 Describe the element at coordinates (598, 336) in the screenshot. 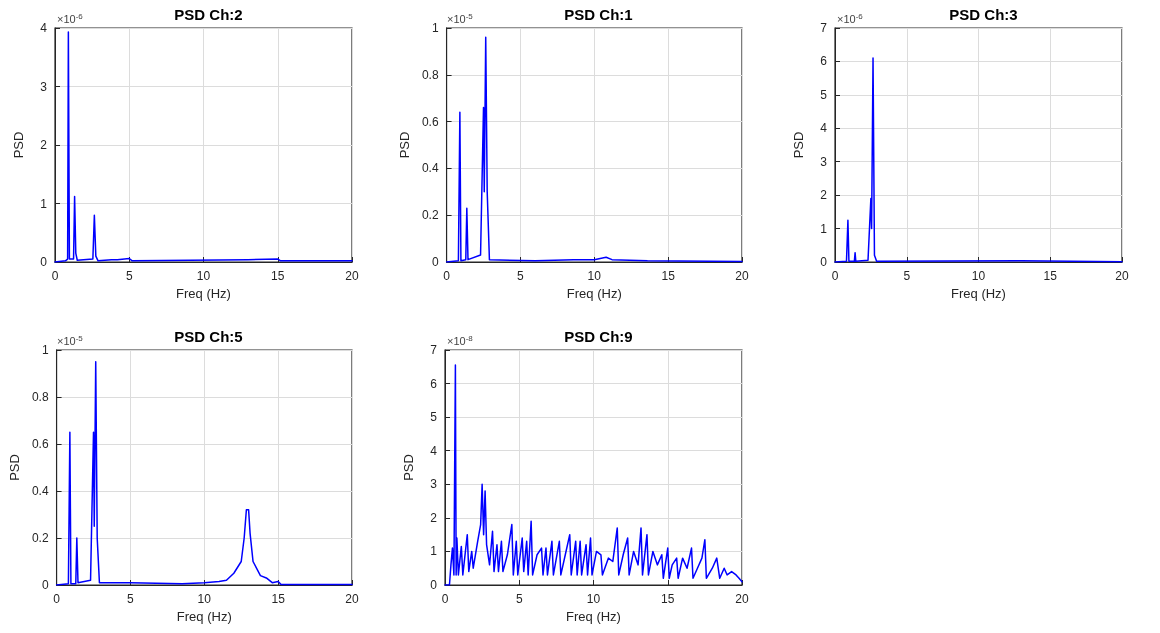

I see `chart-title: PSD Ch:9` at that location.